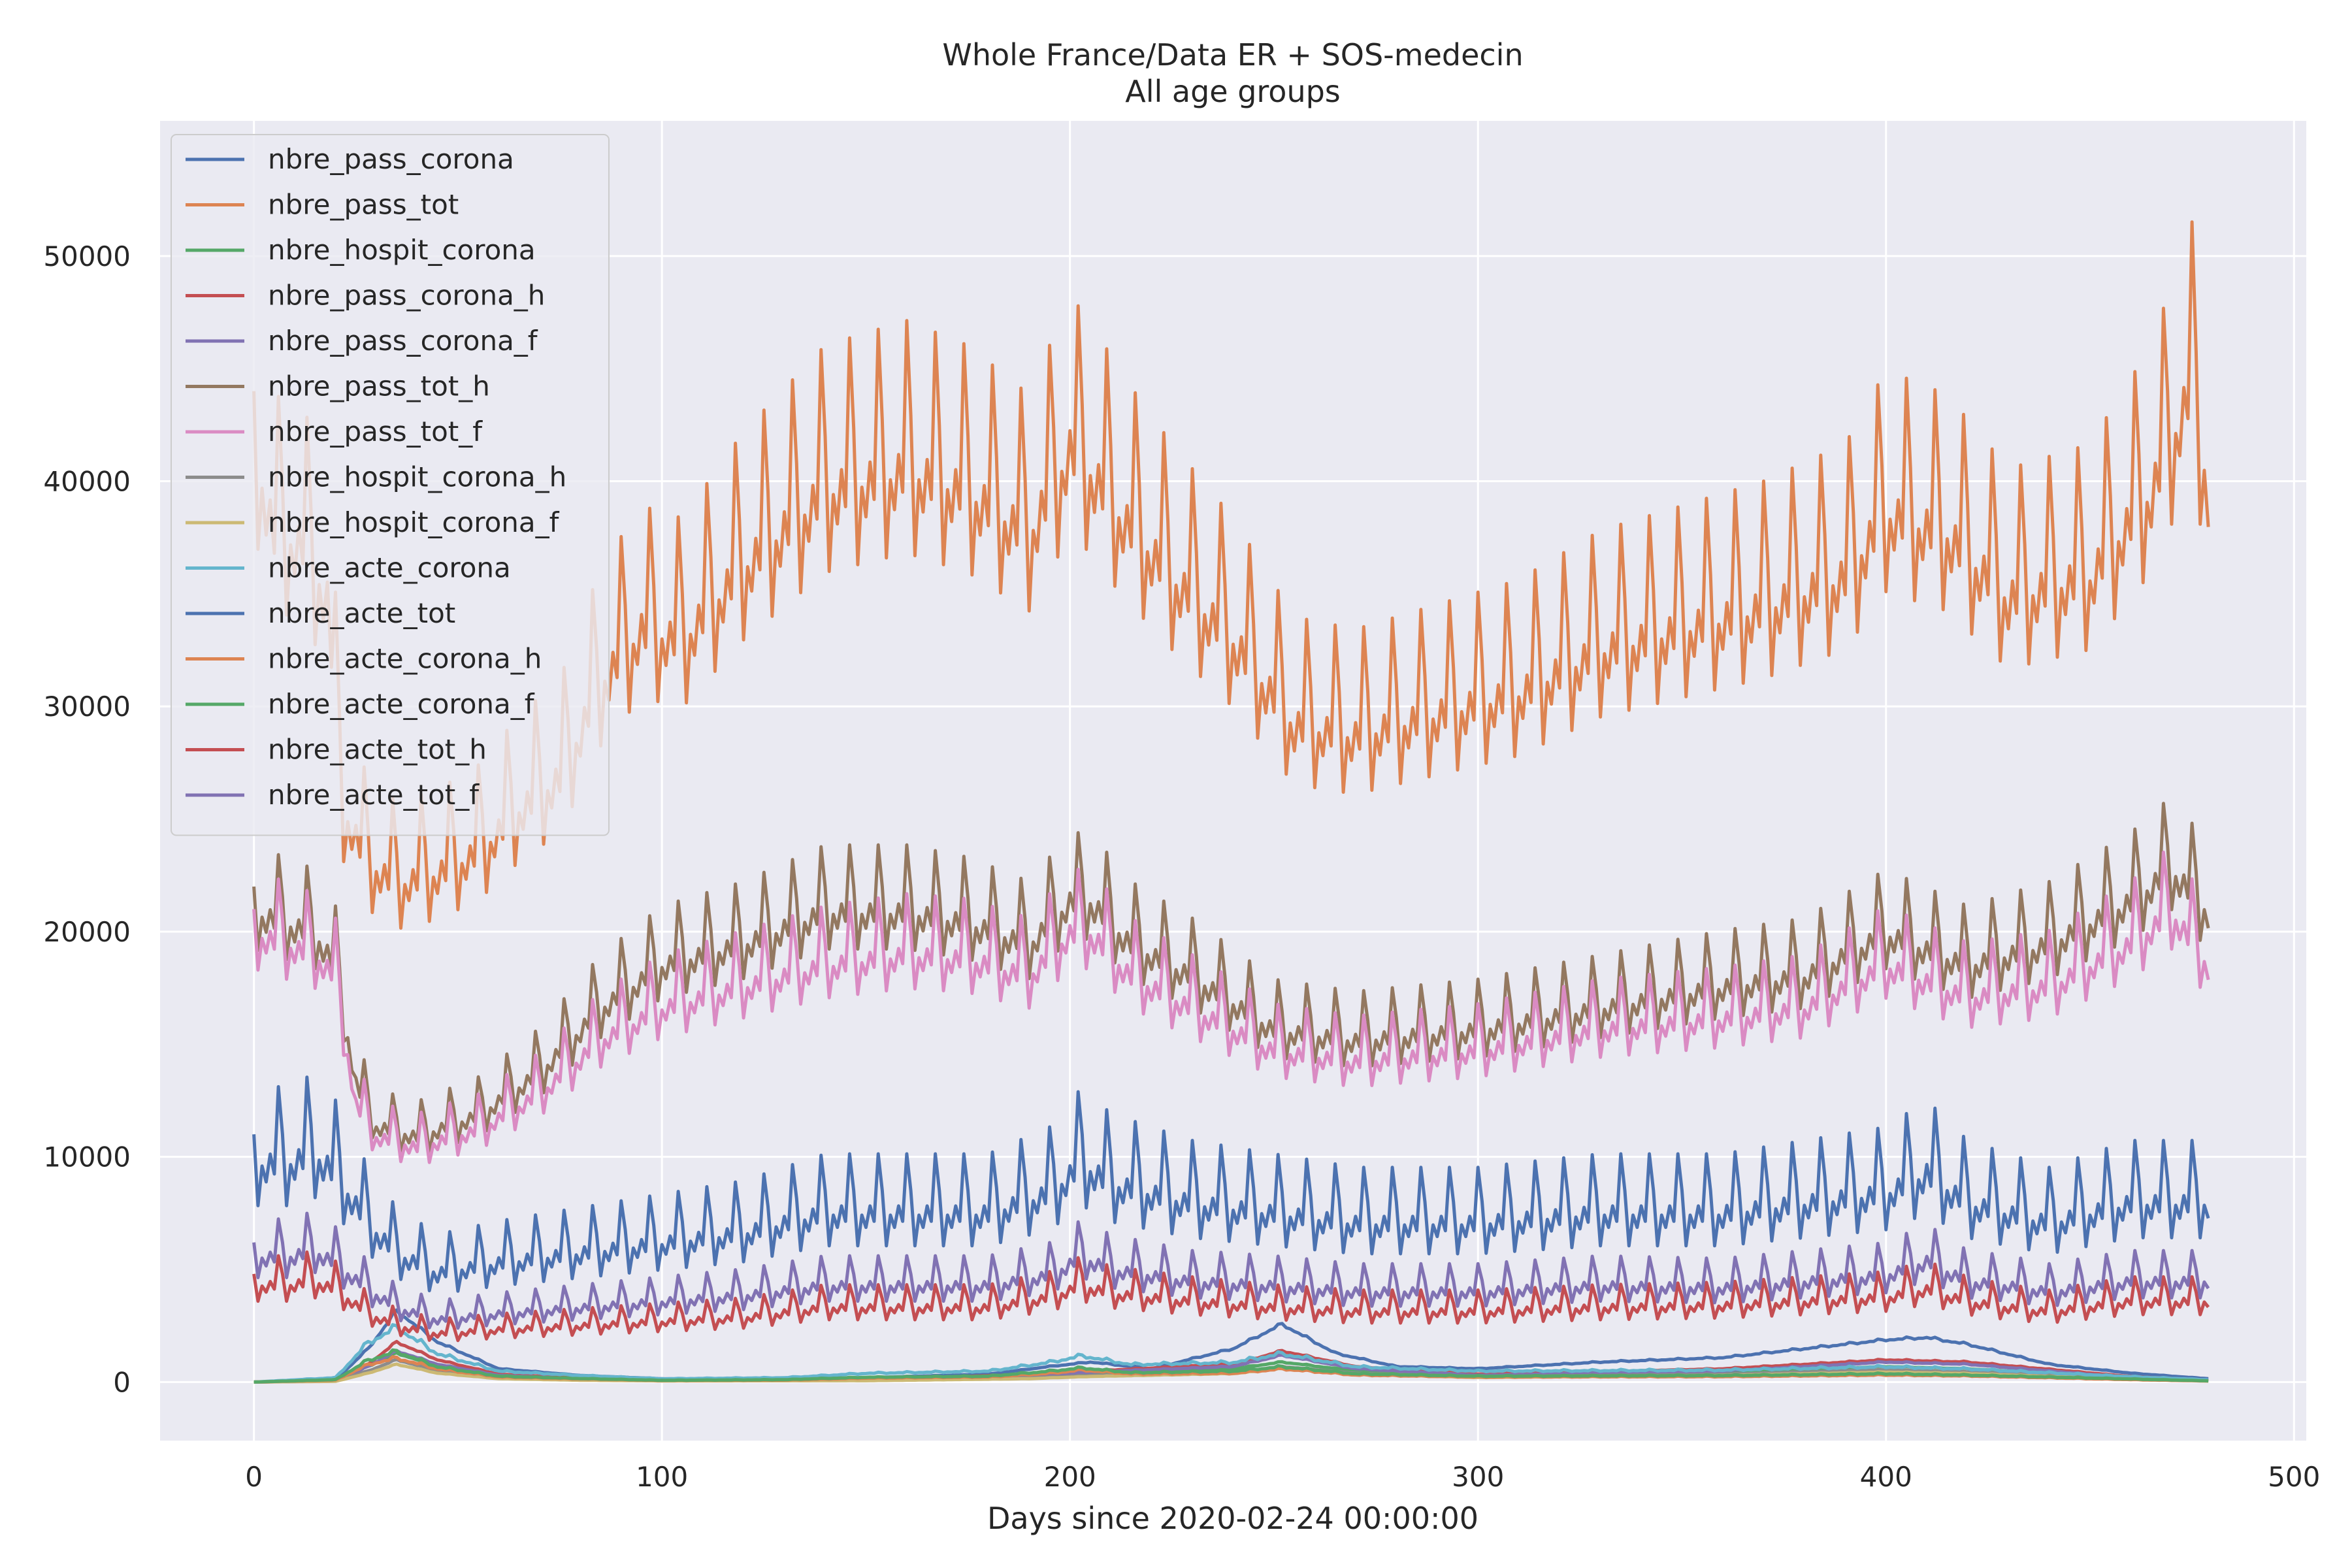  I want to click on legend-label: nbre_acte_tot, so click(361, 613).